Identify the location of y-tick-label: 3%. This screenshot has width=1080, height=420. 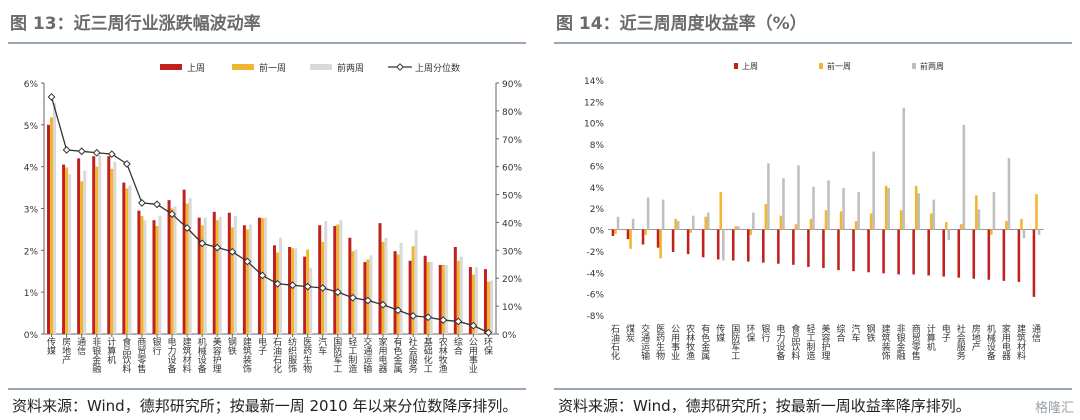
(31, 211).